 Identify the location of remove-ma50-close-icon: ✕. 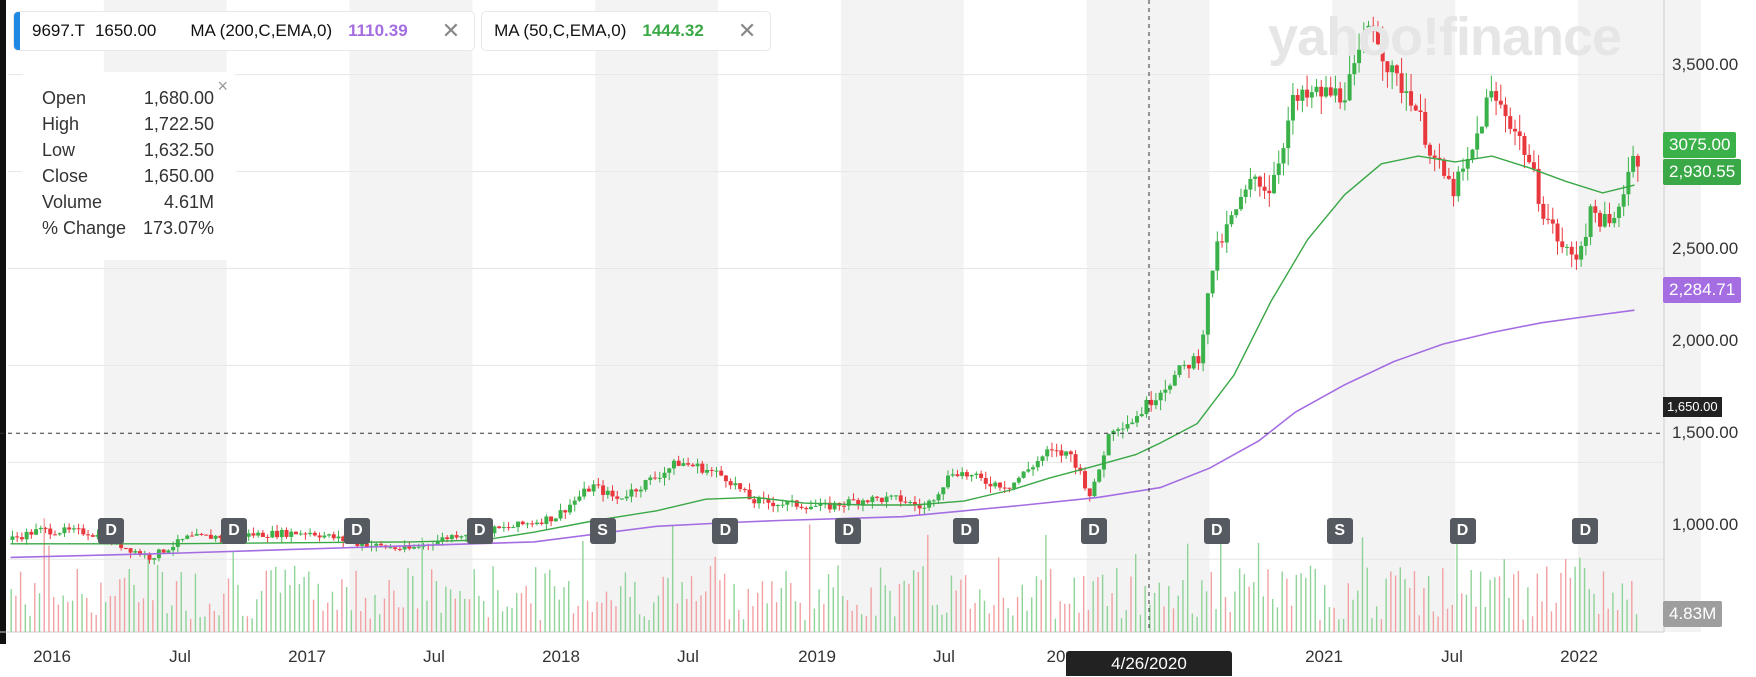
(747, 30).